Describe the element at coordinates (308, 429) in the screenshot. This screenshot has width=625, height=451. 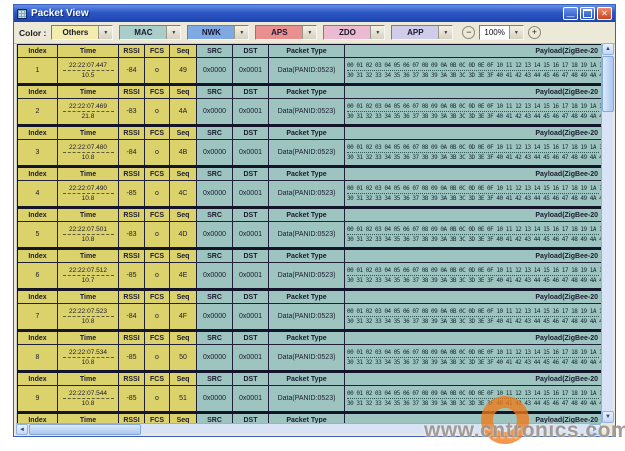
I see `horizontal-scrollbar: ◄ ►` at that location.